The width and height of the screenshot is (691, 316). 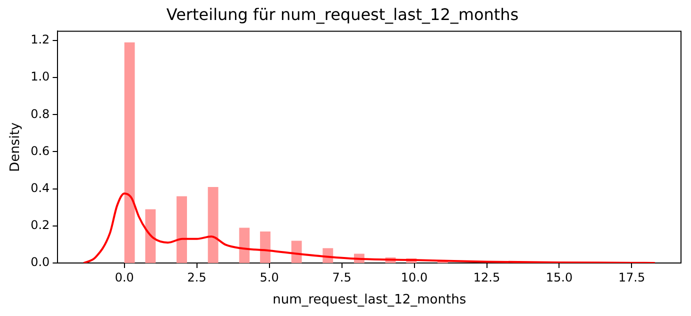 I want to click on chart-title: Verteilung für num_request_last_12_months, so click(x=342, y=14).